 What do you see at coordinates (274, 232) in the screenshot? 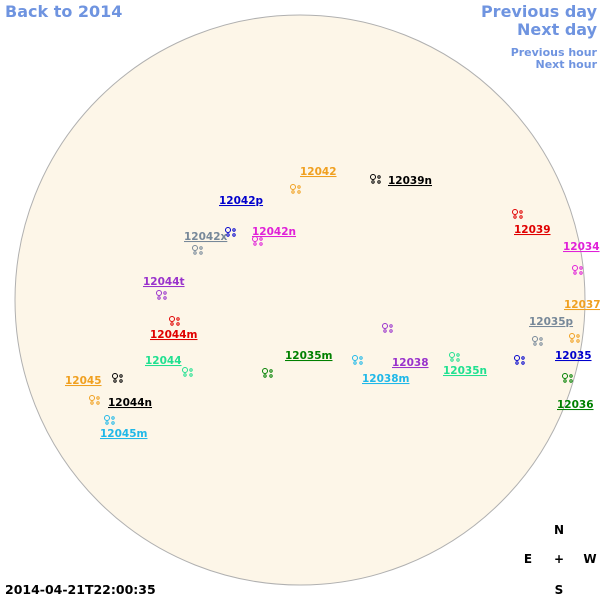
I see `region-label: 12042n` at bounding box center [274, 232].